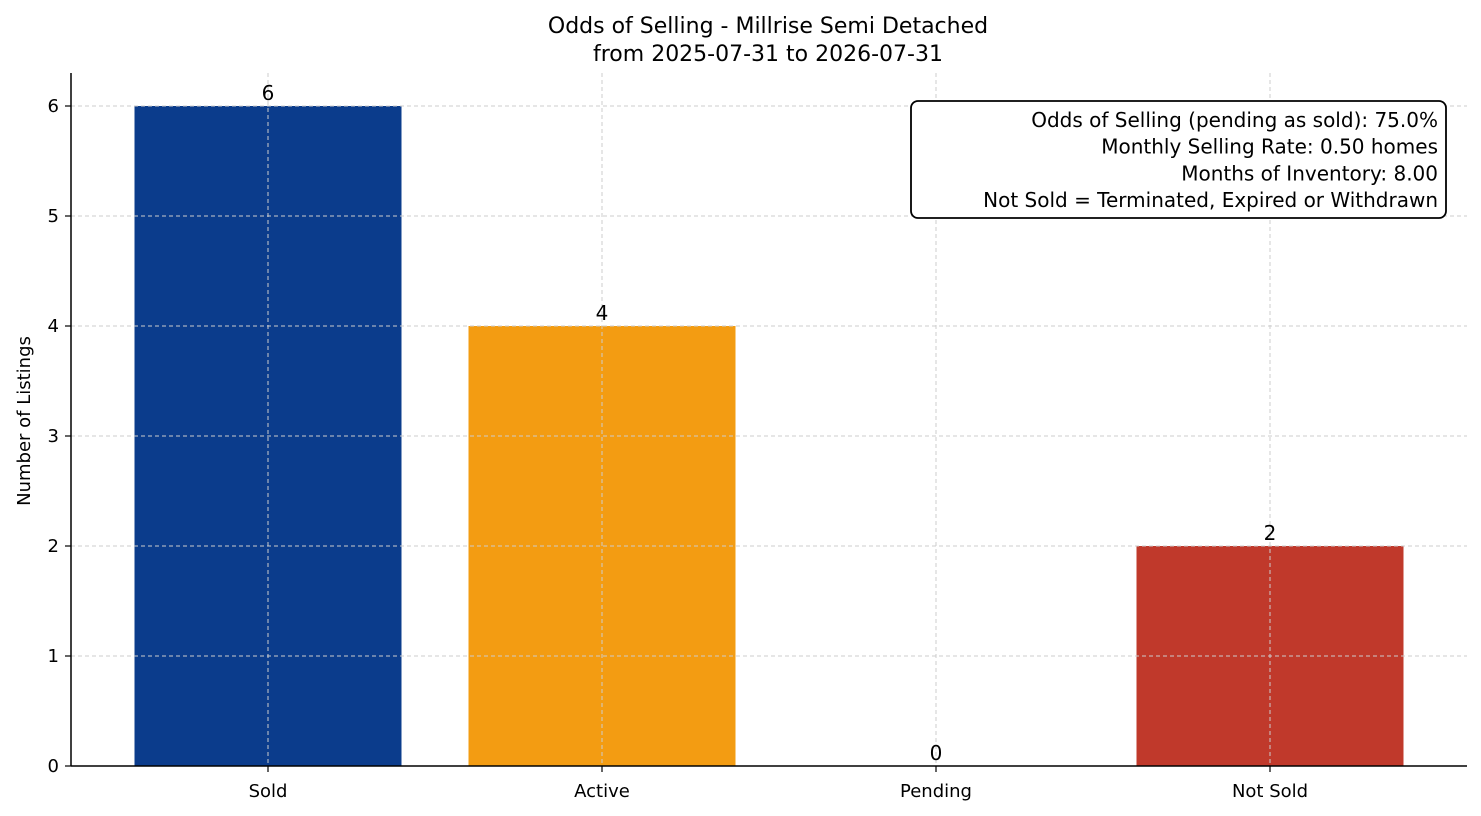  What do you see at coordinates (1234, 120) in the screenshot?
I see `info-box-line: Odds of Selling (pending as sold): 75.0%` at bounding box center [1234, 120].